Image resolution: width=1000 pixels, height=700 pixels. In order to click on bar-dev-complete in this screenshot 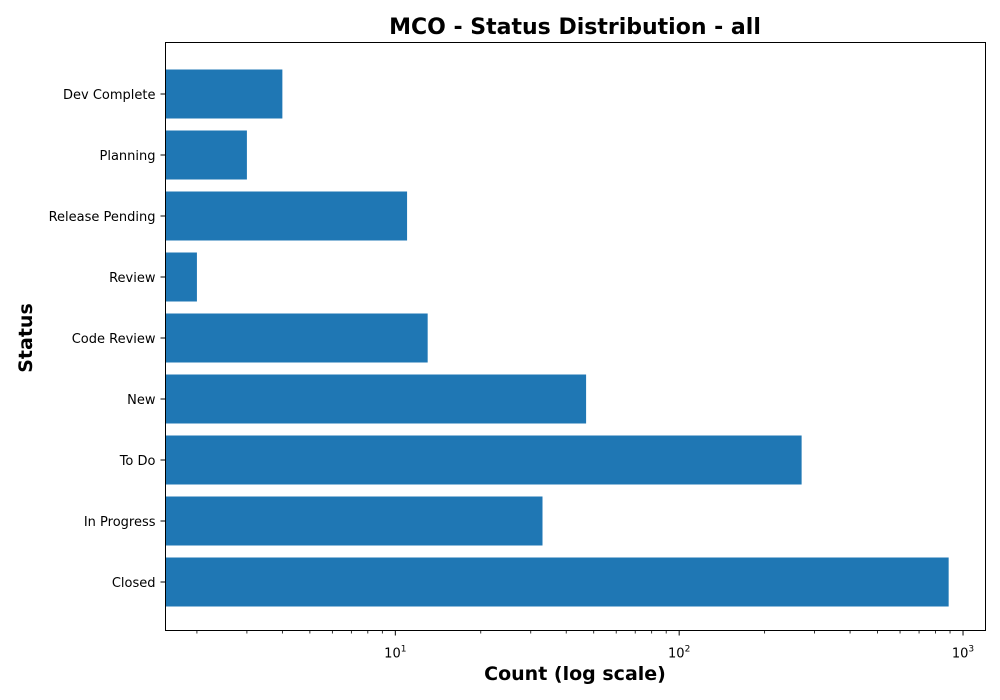, I will do `click(224, 94)`.